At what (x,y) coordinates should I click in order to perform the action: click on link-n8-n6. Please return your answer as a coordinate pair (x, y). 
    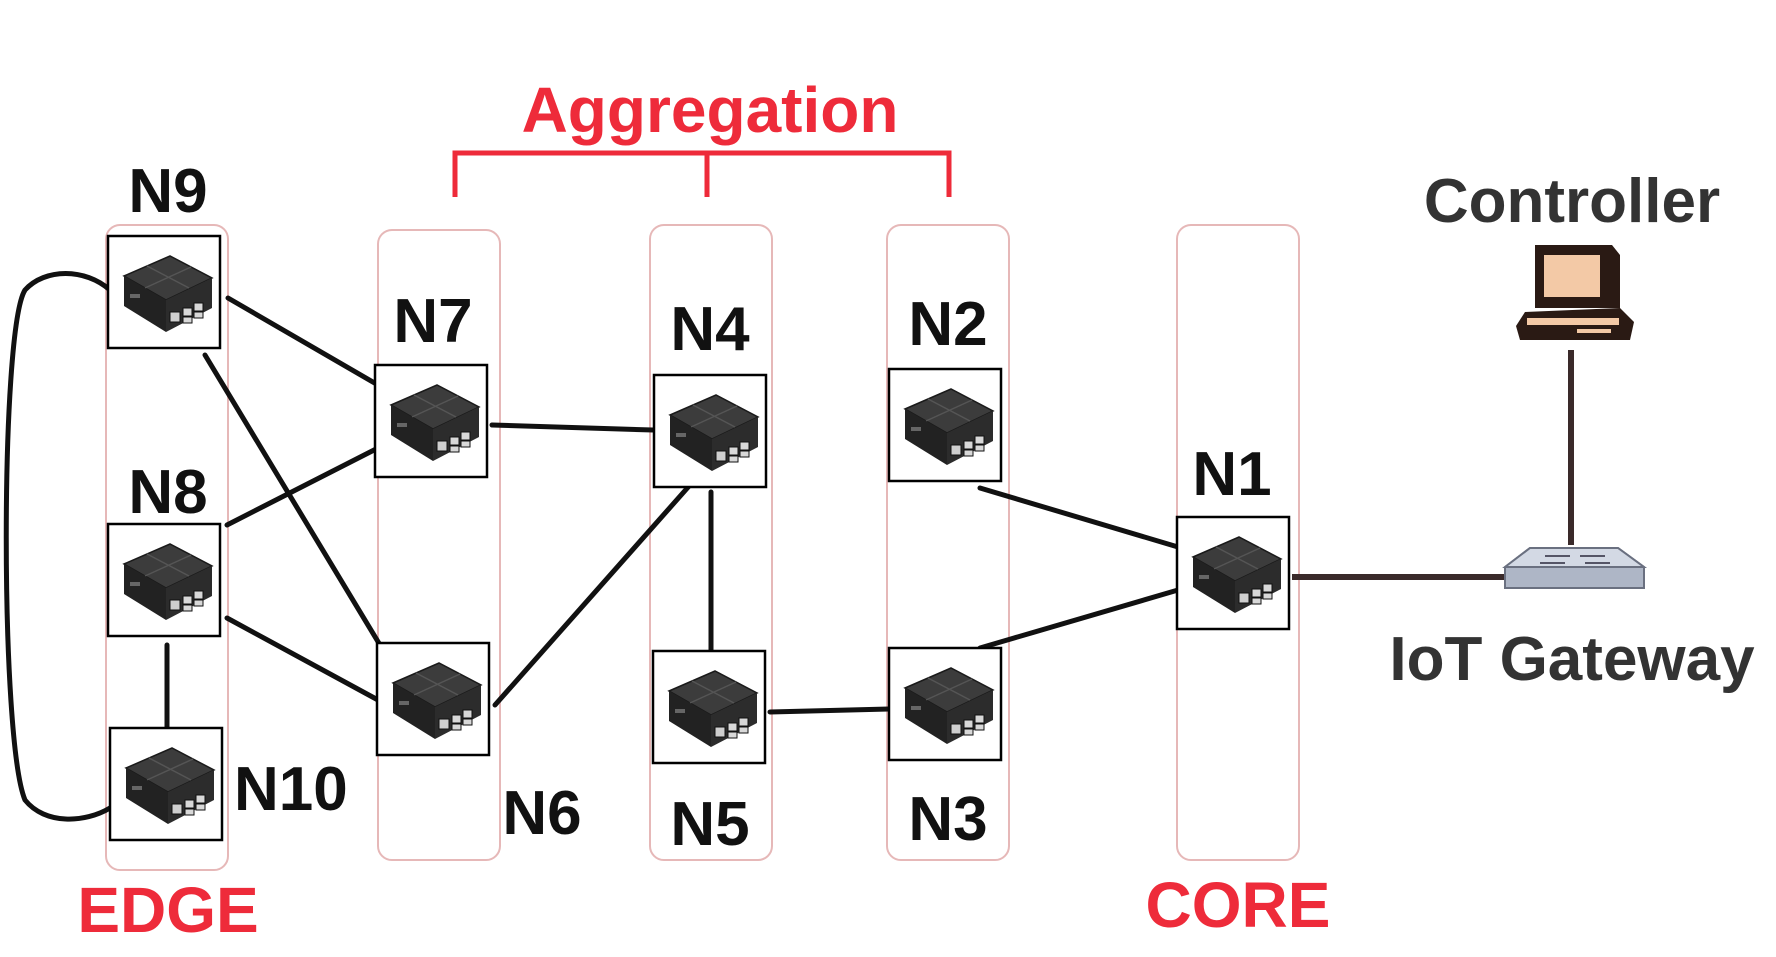
    Looking at the image, I should click on (302, 659).